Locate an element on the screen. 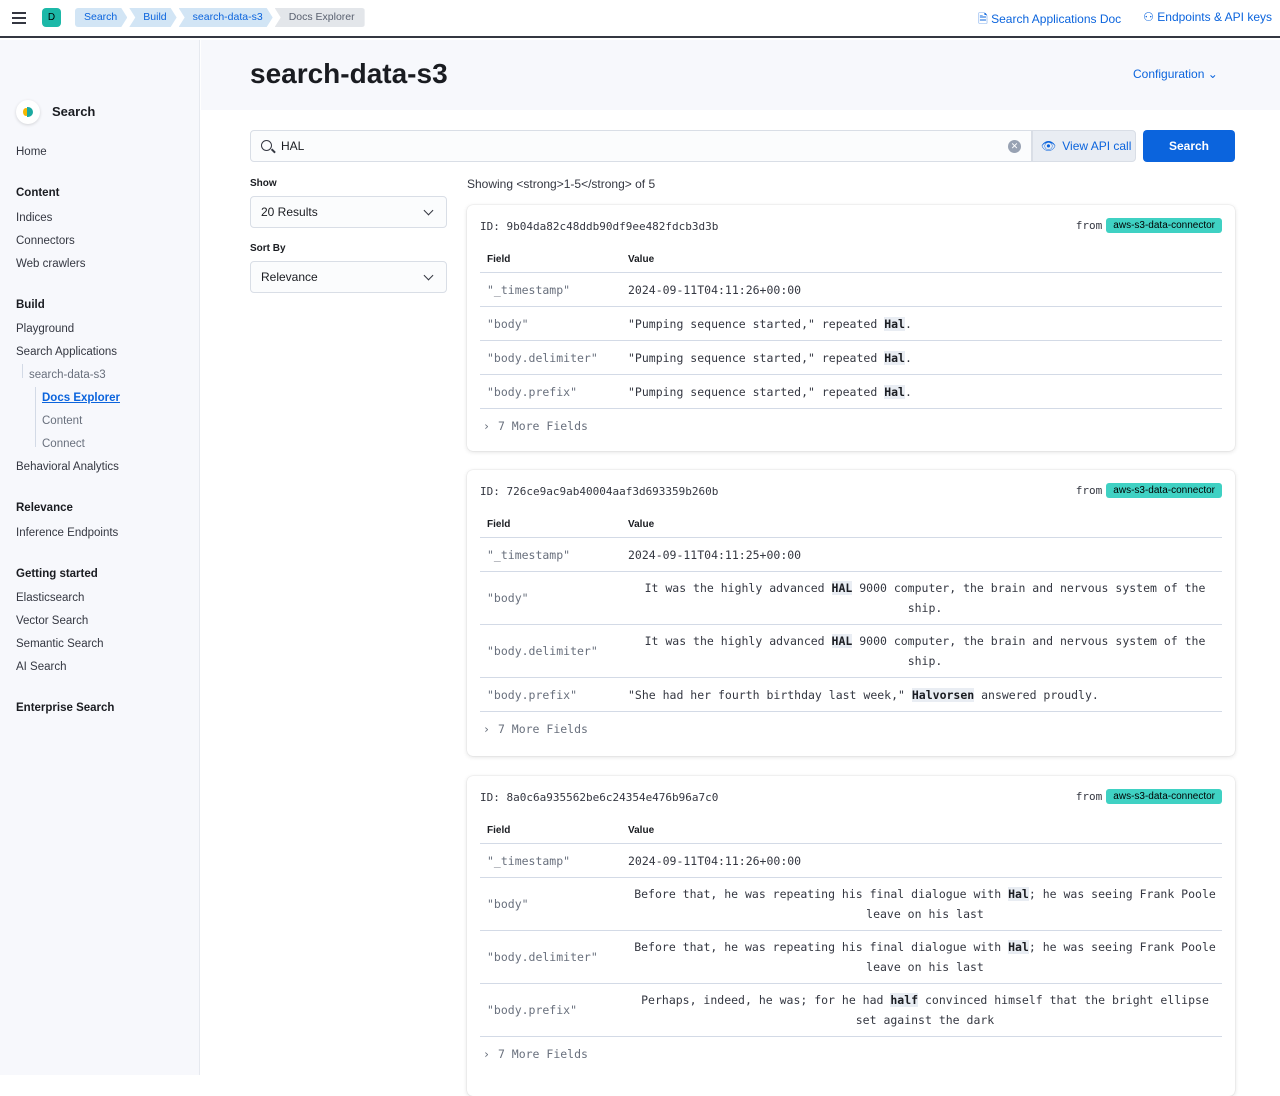  sidebar-item-web-crawlers: Web crawlers is located at coordinates (51, 264).